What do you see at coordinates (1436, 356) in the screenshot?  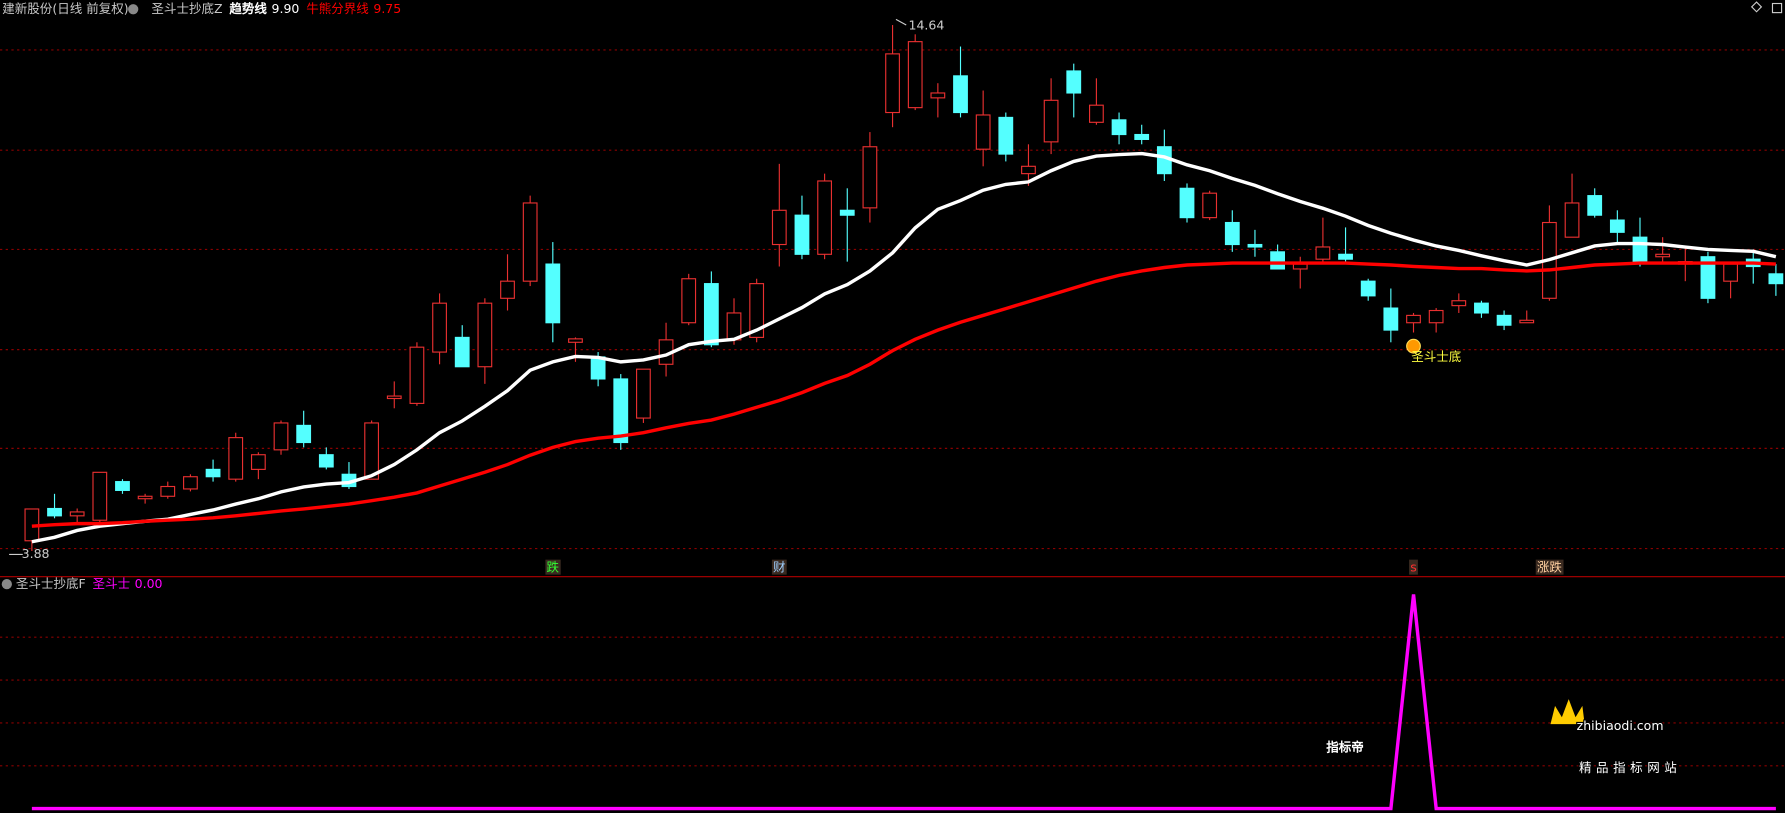 I see `annotation: 圣斗士底` at bounding box center [1436, 356].